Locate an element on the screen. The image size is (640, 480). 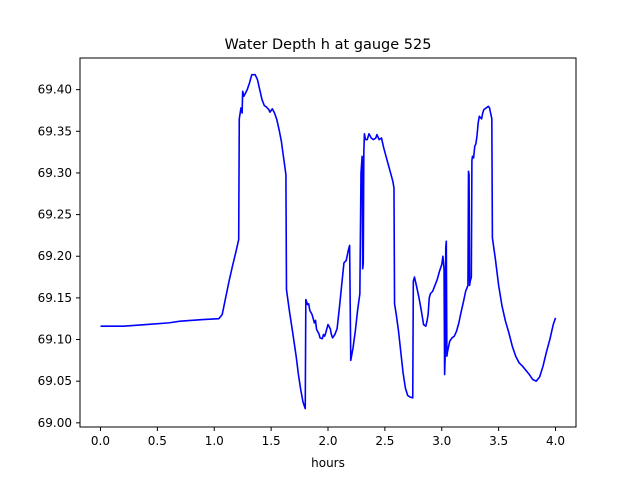
y-tick-label: 69.35 is located at coordinates (55, 131).